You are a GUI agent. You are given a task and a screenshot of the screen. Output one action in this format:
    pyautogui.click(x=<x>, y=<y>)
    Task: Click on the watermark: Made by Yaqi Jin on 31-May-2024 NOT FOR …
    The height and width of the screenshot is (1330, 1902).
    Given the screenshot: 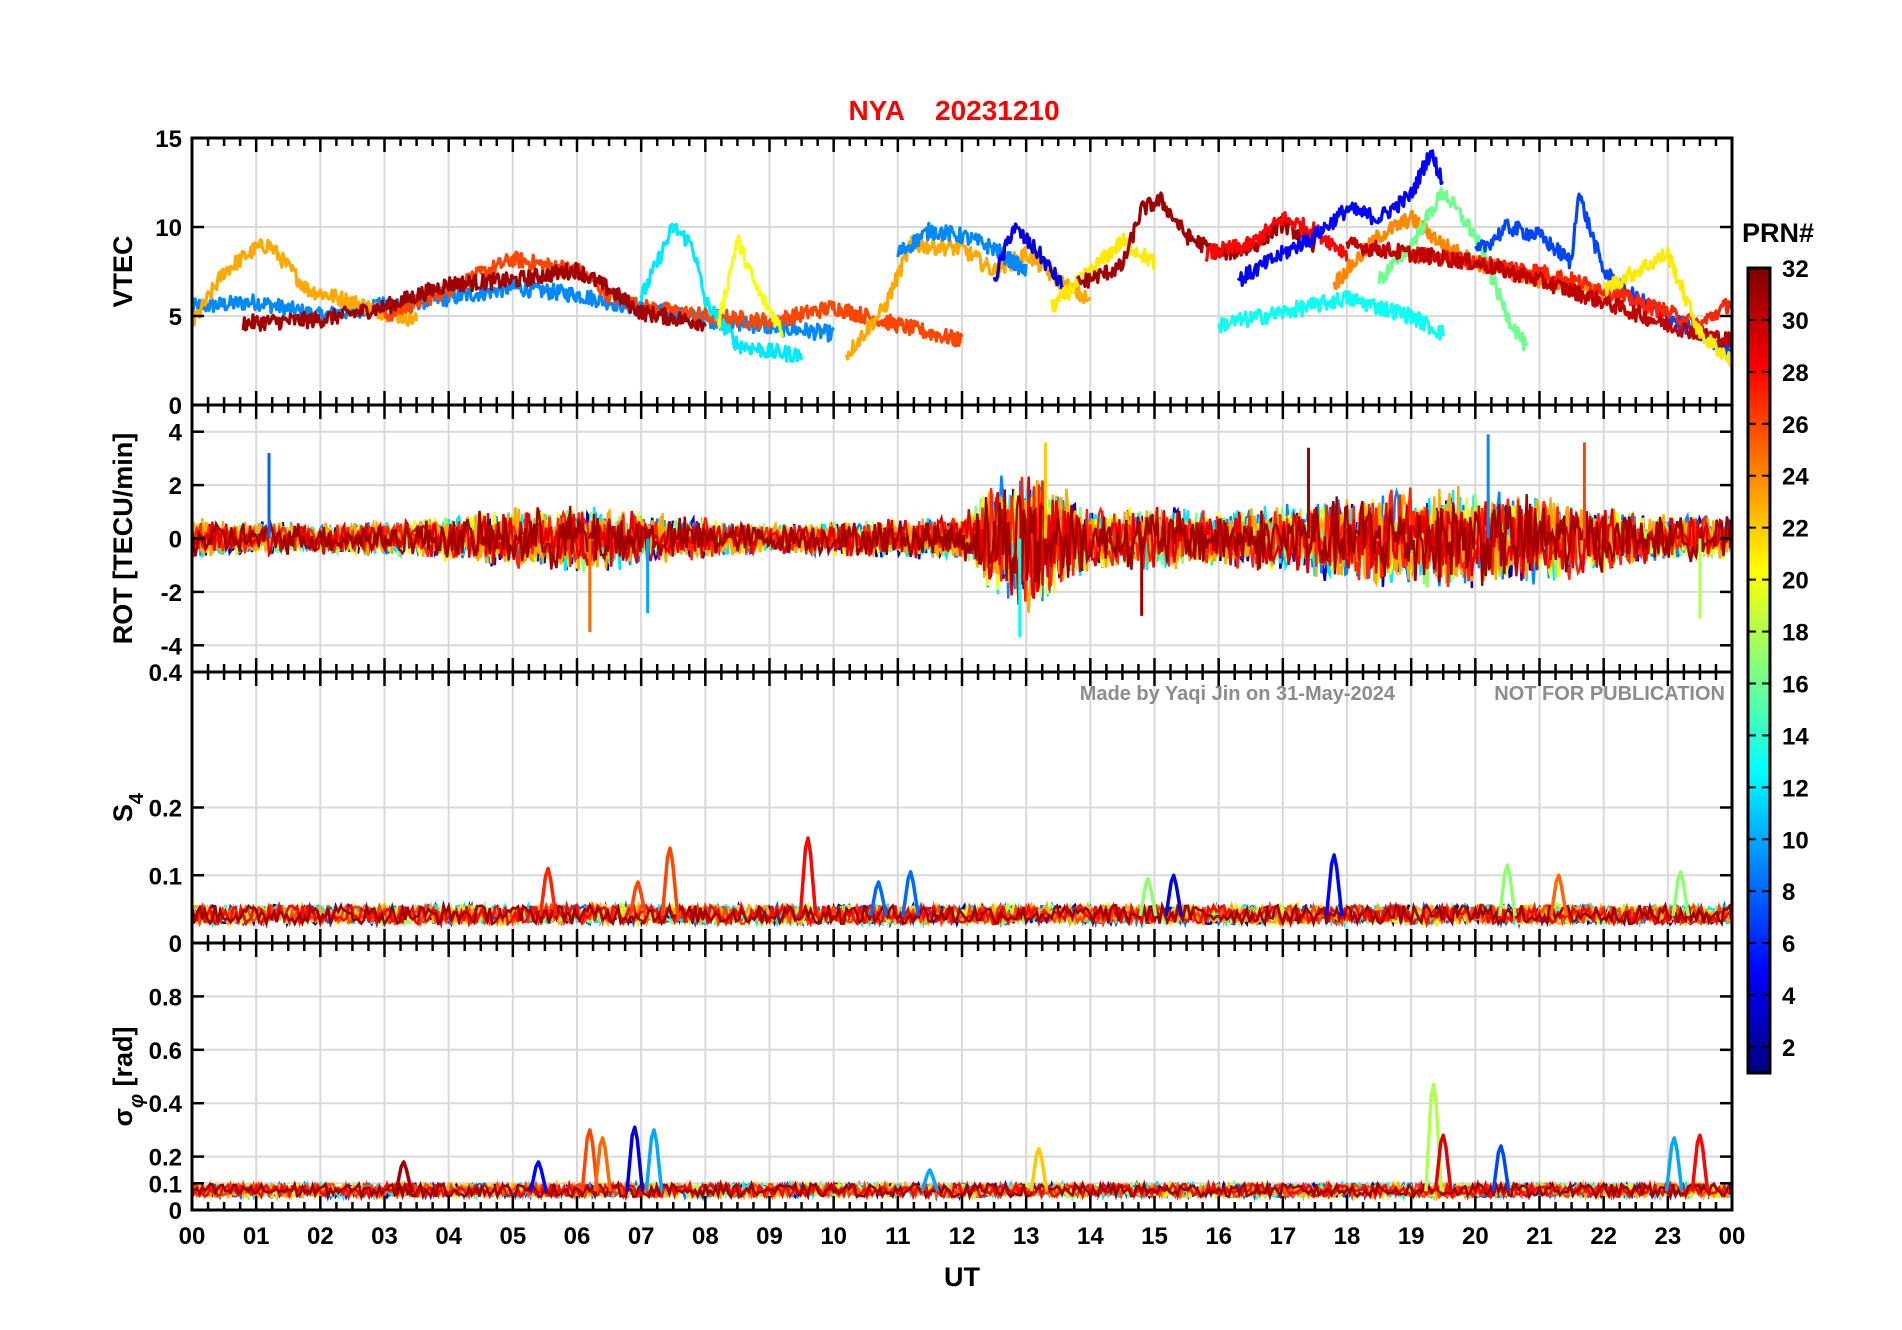 What is the action you would take?
    pyautogui.click(x=1402, y=694)
    